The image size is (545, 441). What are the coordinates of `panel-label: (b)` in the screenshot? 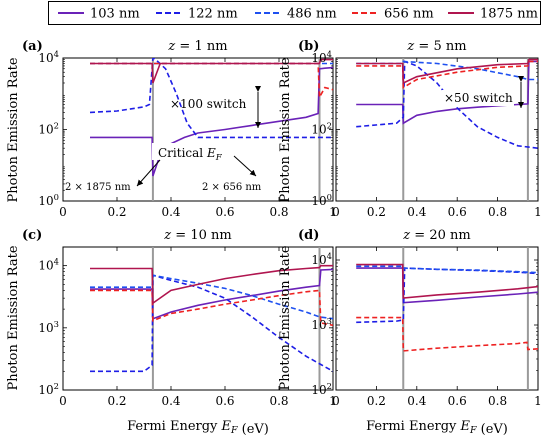 It's located at (308, 46).